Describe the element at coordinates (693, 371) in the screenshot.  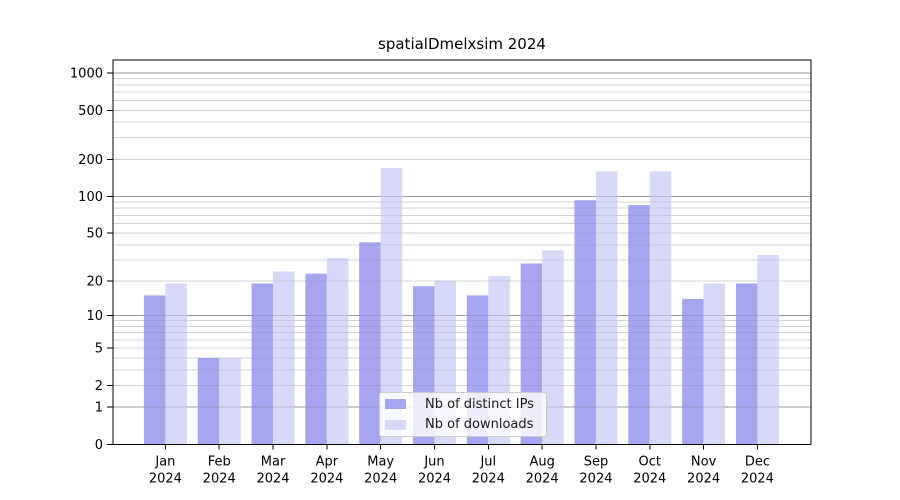
I see `bar-nov-distinct-ips` at that location.